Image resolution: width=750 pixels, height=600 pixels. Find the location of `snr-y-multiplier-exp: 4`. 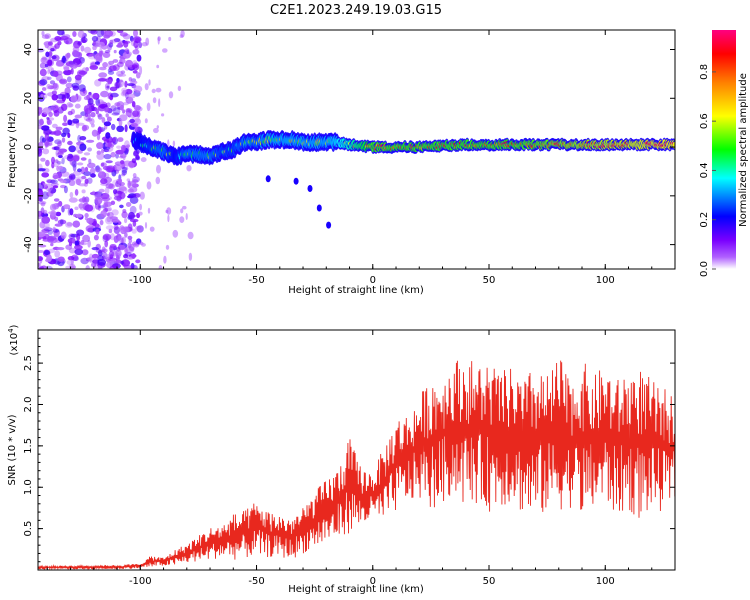

snr-y-multiplier-exp: 4 is located at coordinates (11, 330).